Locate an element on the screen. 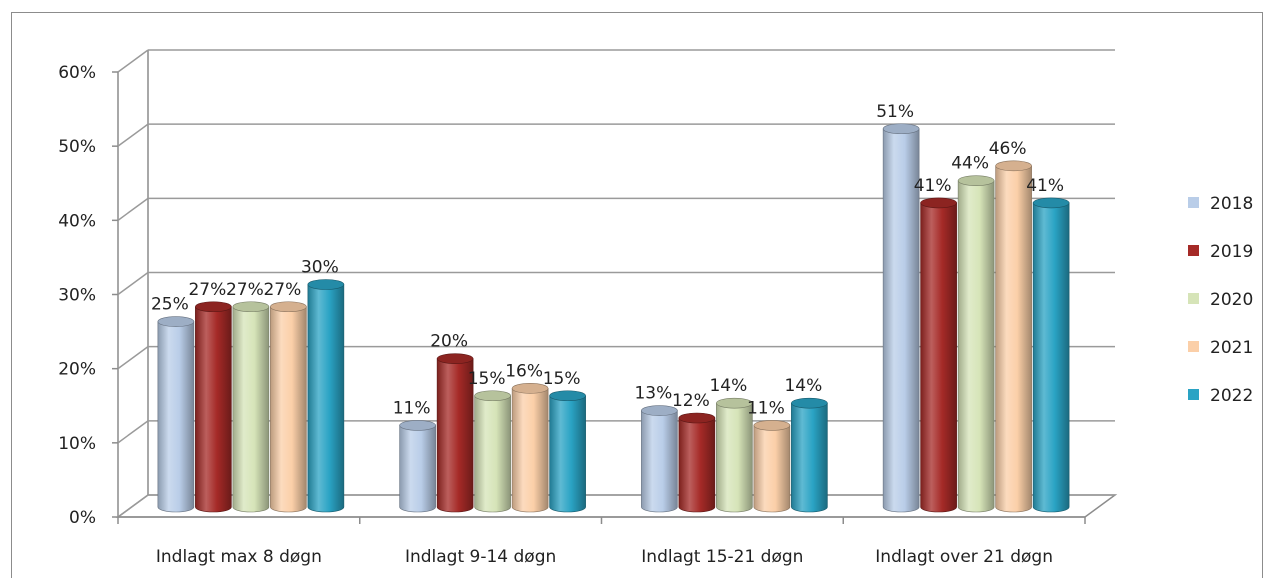  x-category-label: Indlagt 9-14 døgn is located at coordinates (480, 557).